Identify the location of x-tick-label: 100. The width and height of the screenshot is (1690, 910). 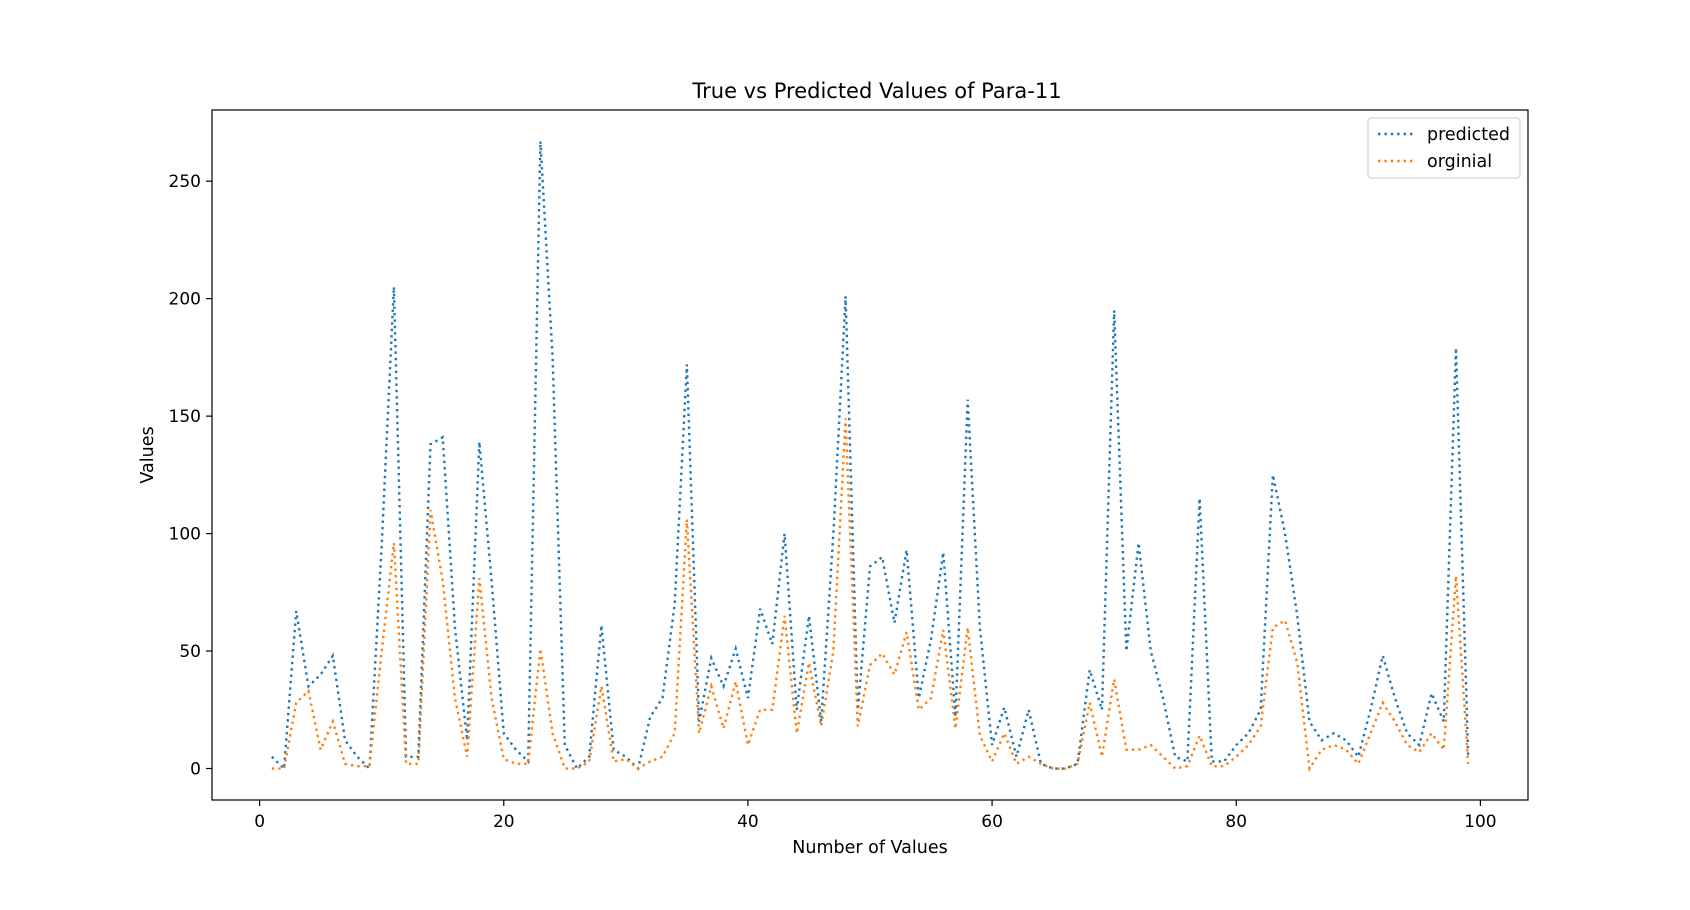
(1480, 822).